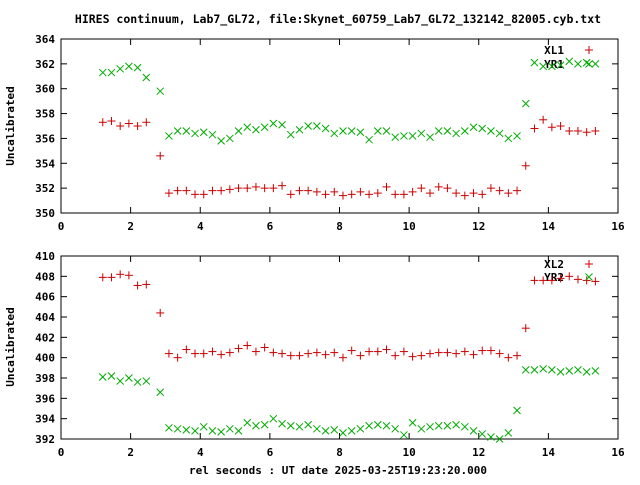 The width and height of the screenshot is (640, 485). Describe the element at coordinates (549, 226) in the screenshot. I see `top-x-tick-label: 14` at that location.